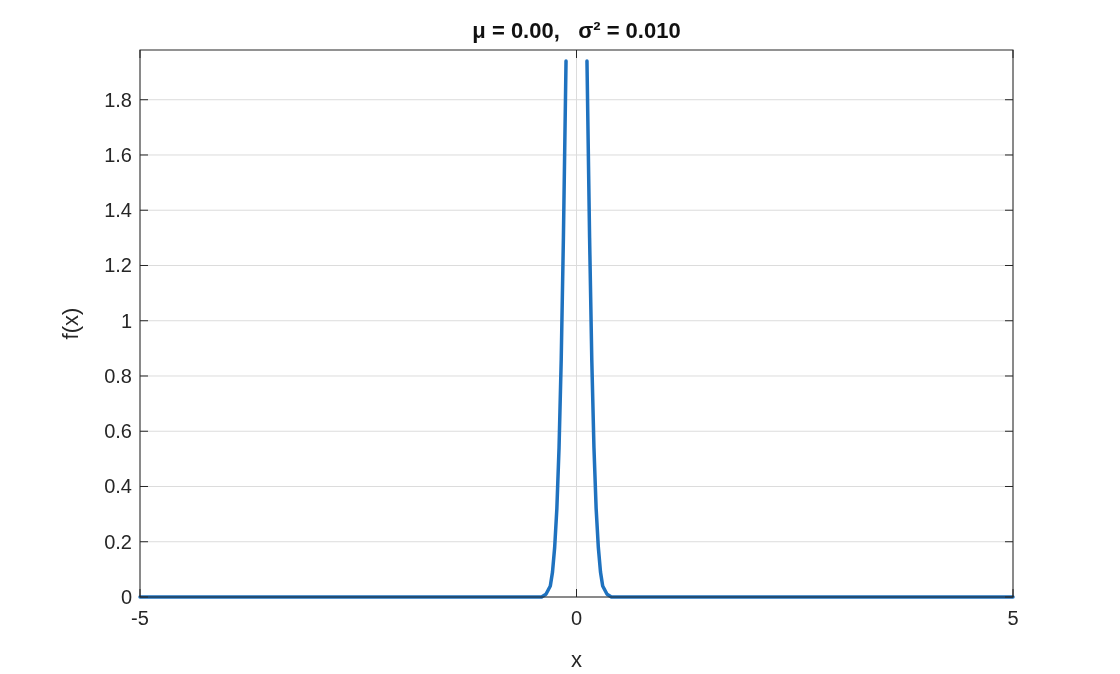 The width and height of the screenshot is (1120, 674). Describe the element at coordinates (118, 154) in the screenshot. I see `y-tick-label: 1.6` at that location.